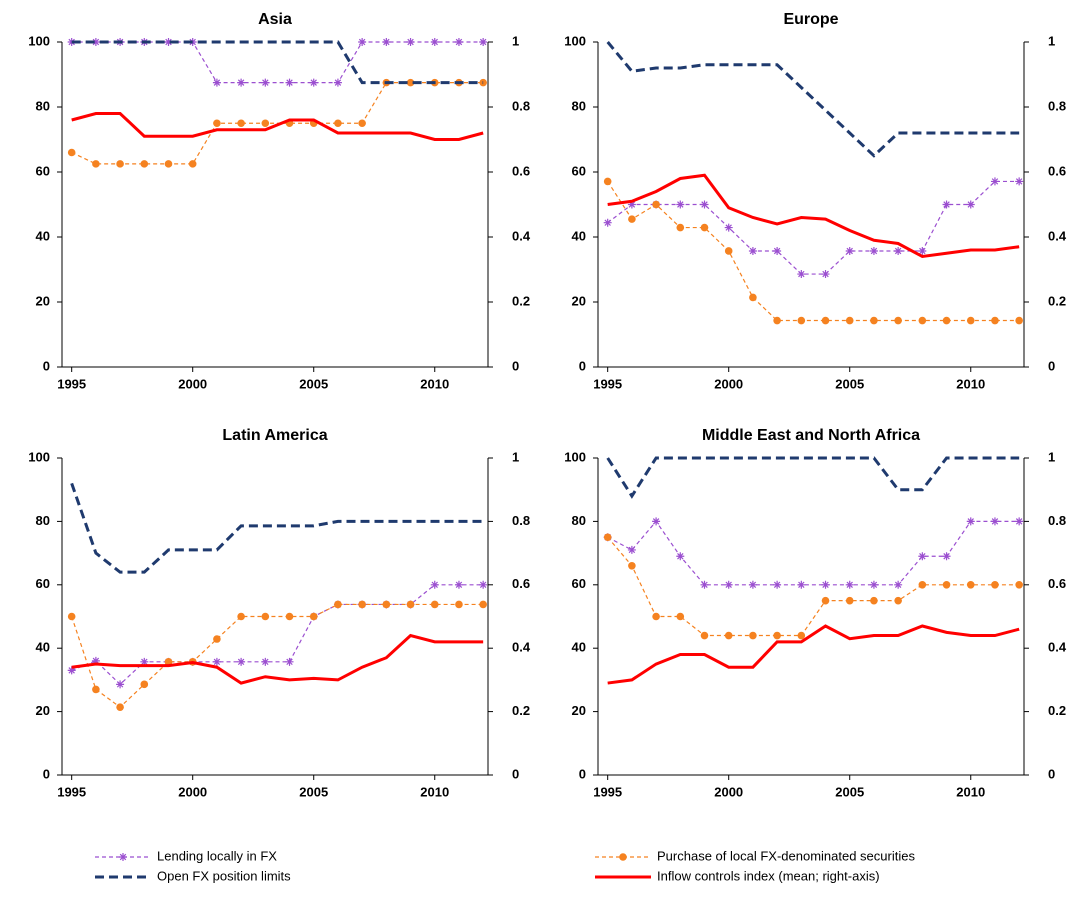 This screenshot has height=905, width=1081. Describe the element at coordinates (224, 875) in the screenshot. I see `legend-label: Open FX position limits` at that location.